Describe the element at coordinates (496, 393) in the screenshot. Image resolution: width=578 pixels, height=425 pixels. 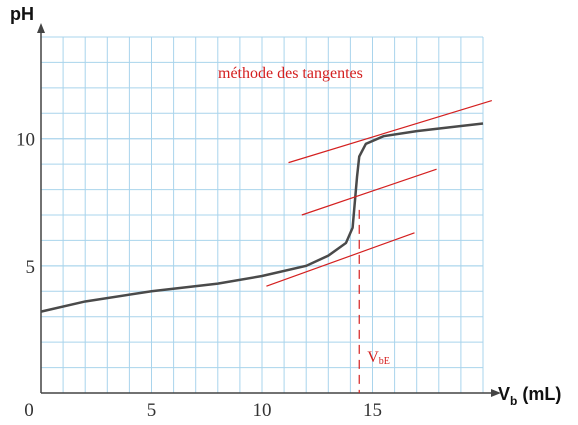
I see `x-axis-arrow` at that location.